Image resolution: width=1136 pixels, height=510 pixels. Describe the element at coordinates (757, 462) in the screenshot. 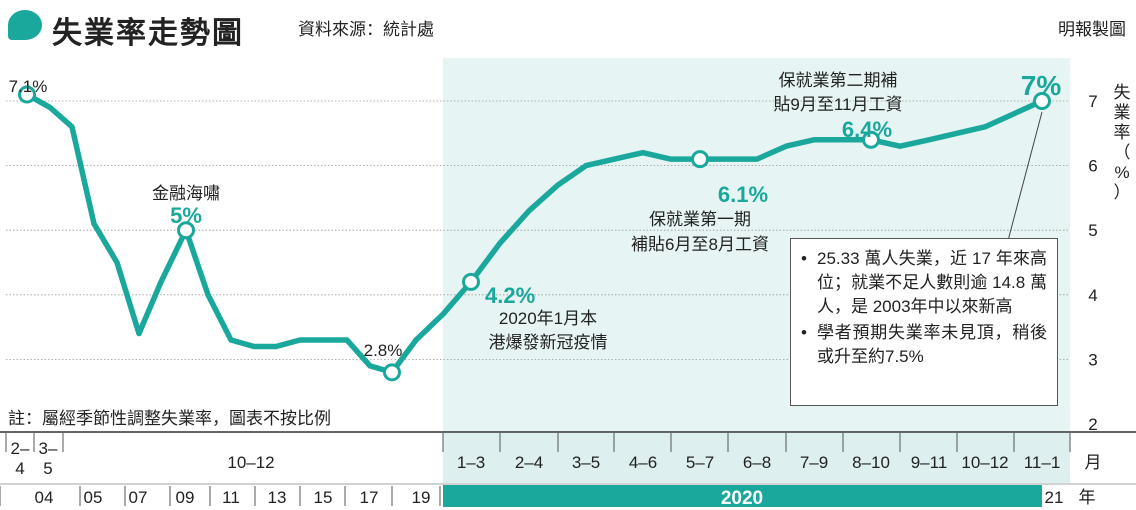

I see `x-month-label: 6–8` at that location.